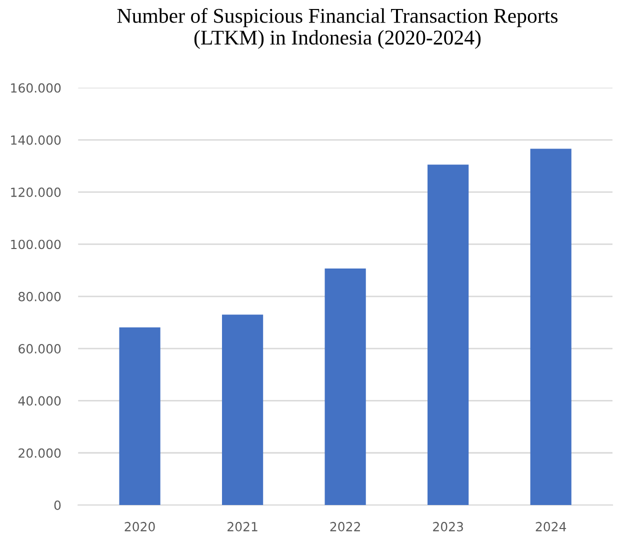 The image size is (625, 535). What do you see at coordinates (345, 527) in the screenshot?
I see `x-tick-label: 2022` at bounding box center [345, 527].